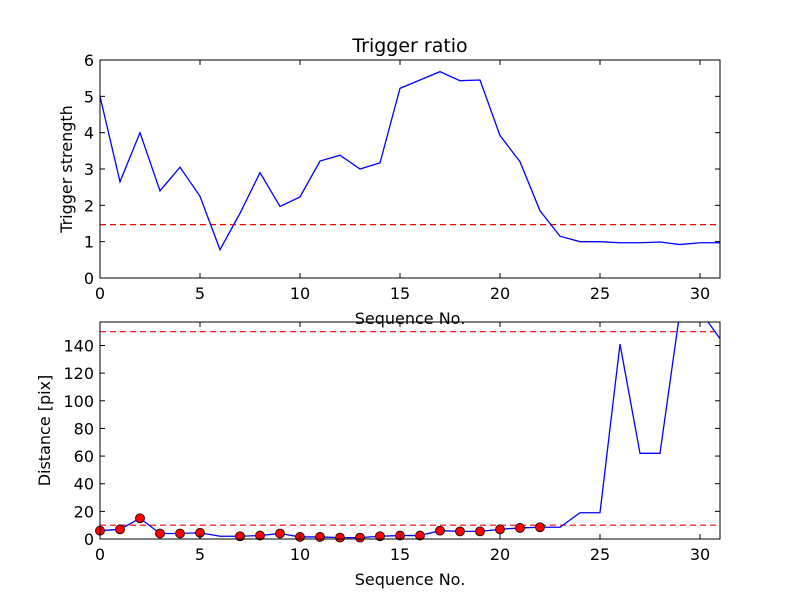 This screenshot has height=600, width=800. What do you see at coordinates (410, 318) in the screenshot?
I see `trigger-x-axis-label: Sequence No.` at bounding box center [410, 318].